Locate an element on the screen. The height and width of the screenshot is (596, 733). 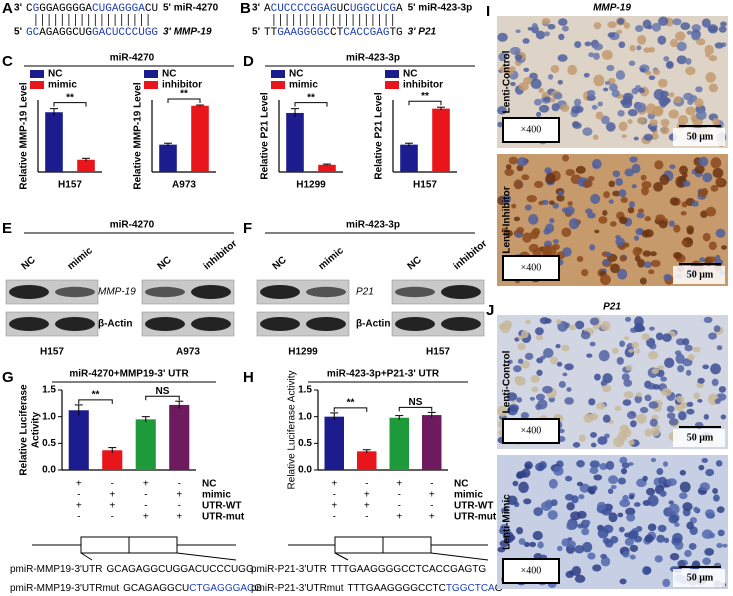
utr-sequence: pmiR-MMP19-3'UTR GCAGAGGCUGGACUCCCUGG is located at coordinates (132, 569).